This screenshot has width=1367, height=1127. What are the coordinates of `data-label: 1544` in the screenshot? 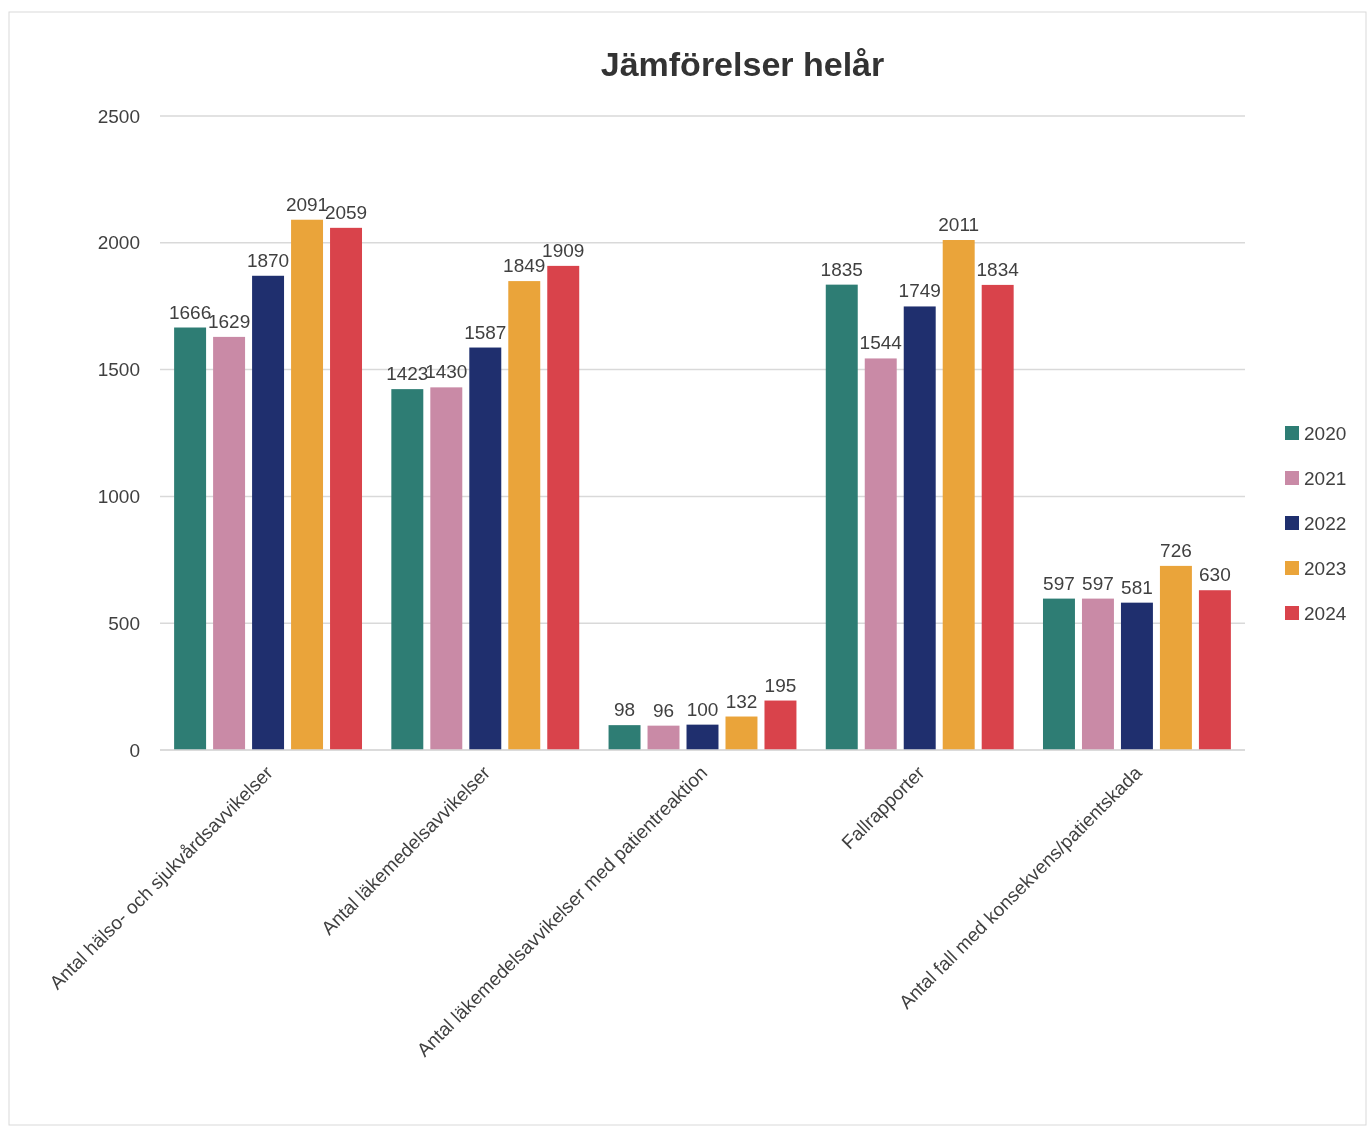 It's located at (881, 343).